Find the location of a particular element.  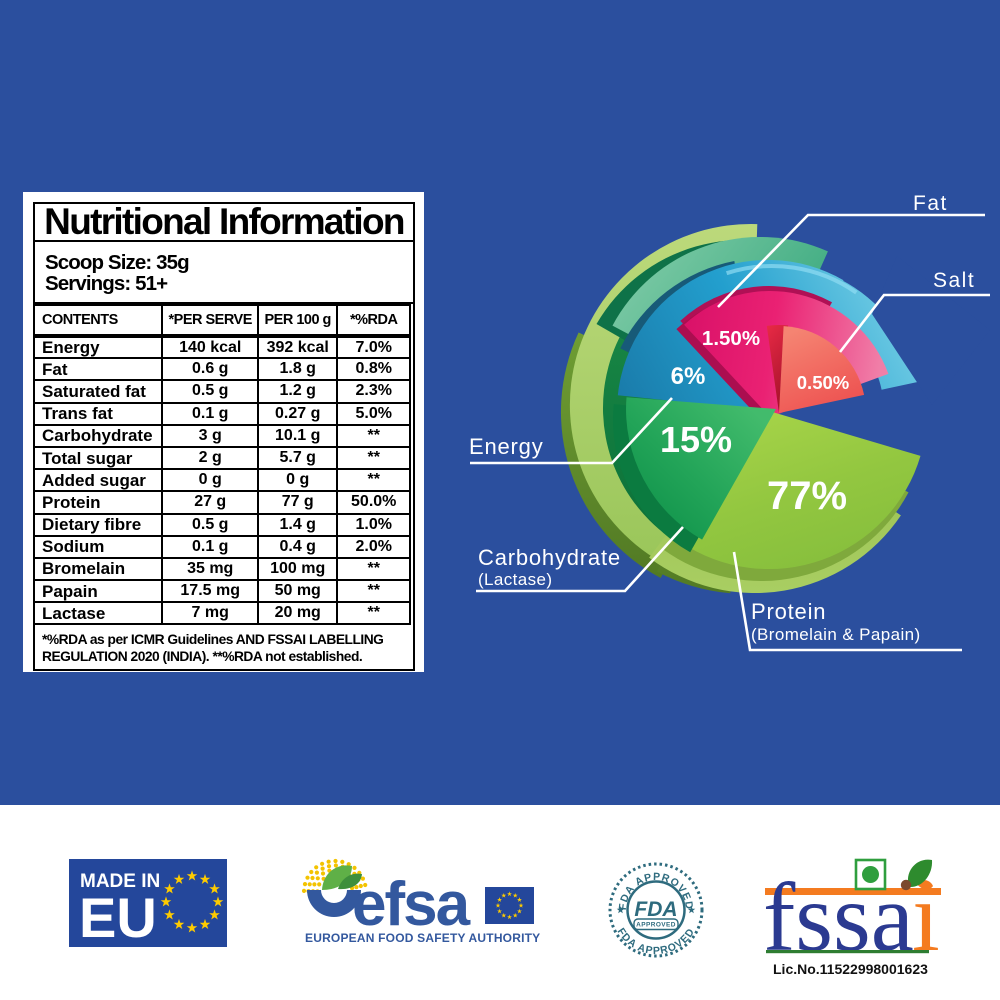

svg-text: efsa is located at coordinates (411, 904).